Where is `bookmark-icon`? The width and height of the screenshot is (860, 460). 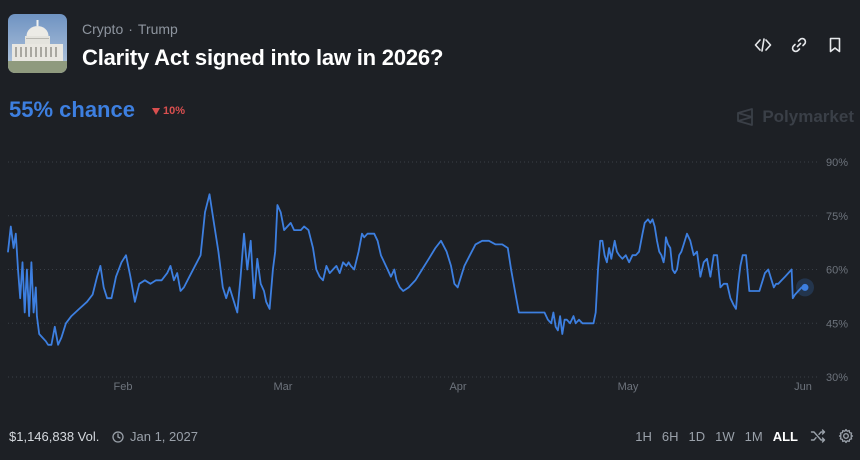 bookmark-icon is located at coordinates (835, 45).